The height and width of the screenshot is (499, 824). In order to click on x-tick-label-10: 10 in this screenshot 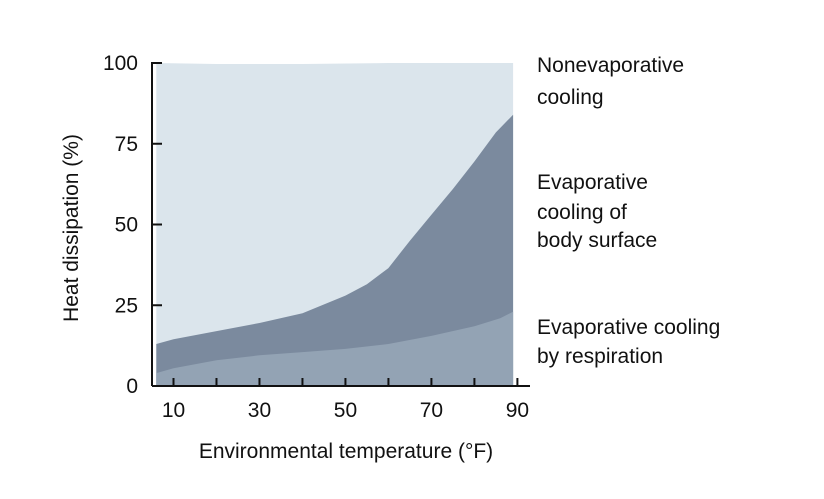, I will do `click(173, 410)`.